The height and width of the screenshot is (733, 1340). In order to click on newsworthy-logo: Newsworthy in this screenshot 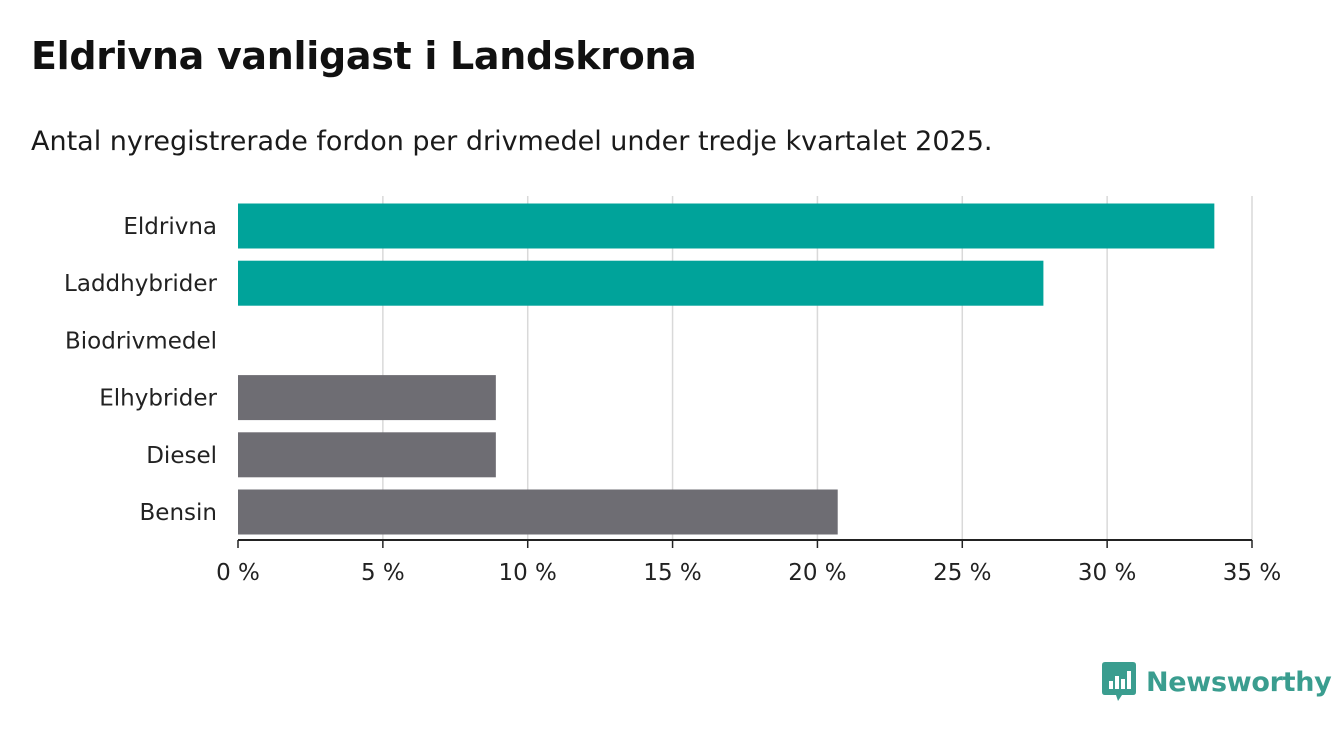, I will do `click(1217, 682)`.